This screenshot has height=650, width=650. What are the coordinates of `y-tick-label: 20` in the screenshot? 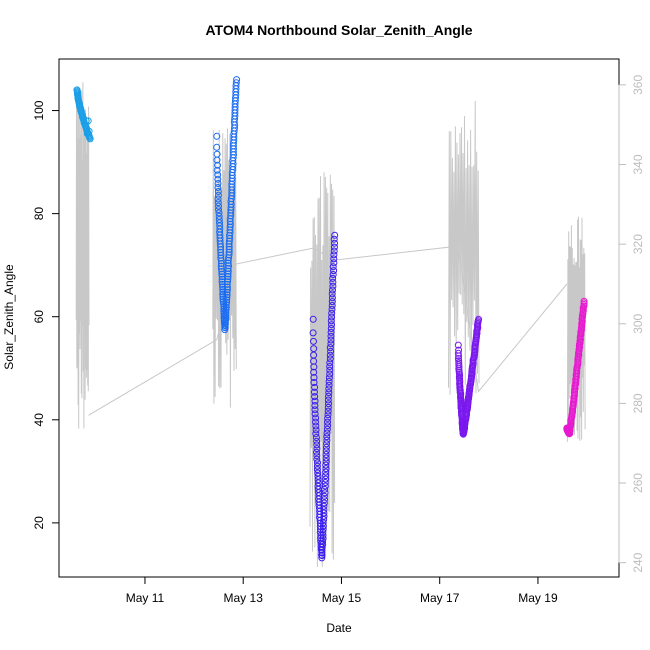 It's located at (39, 523).